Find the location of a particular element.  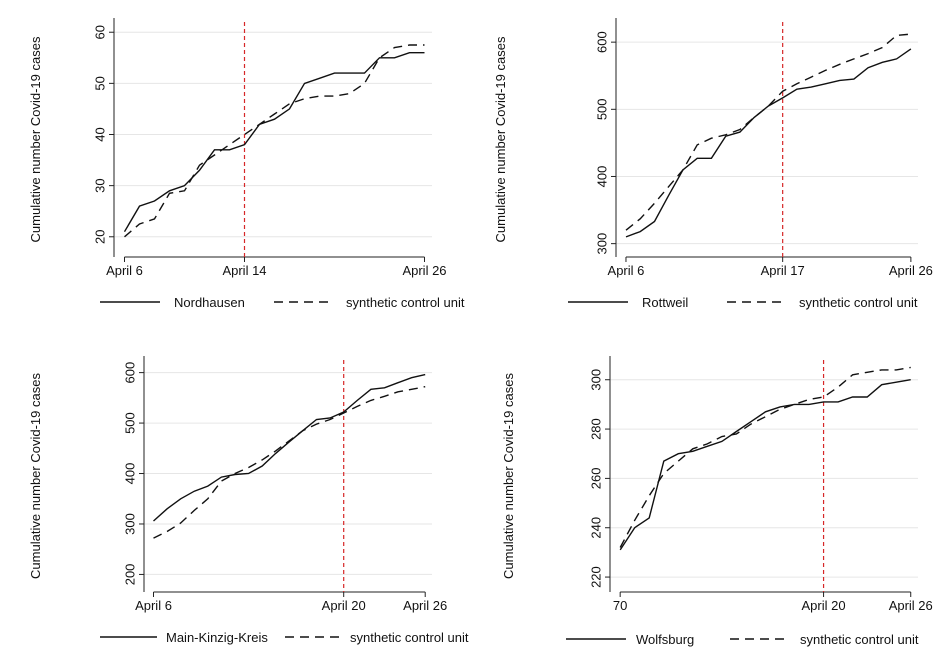

y-tick-label: 60 is located at coordinates (100, 32).